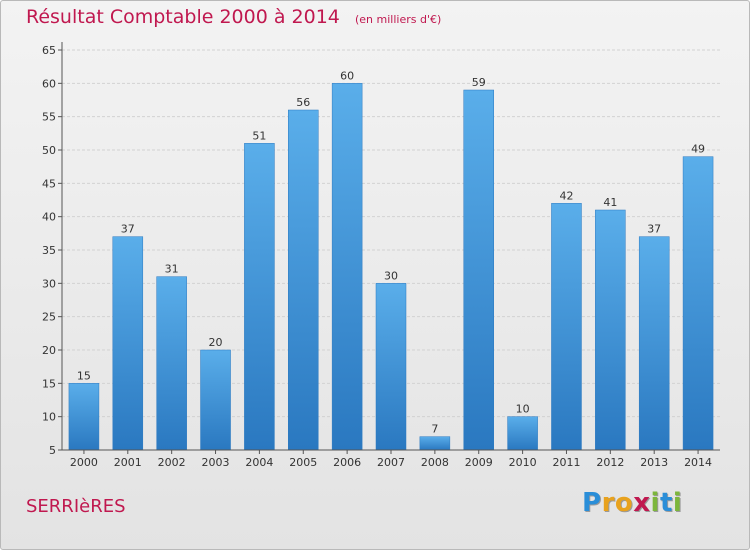  I want to click on x-tick-label: 2010, so click(523, 462).